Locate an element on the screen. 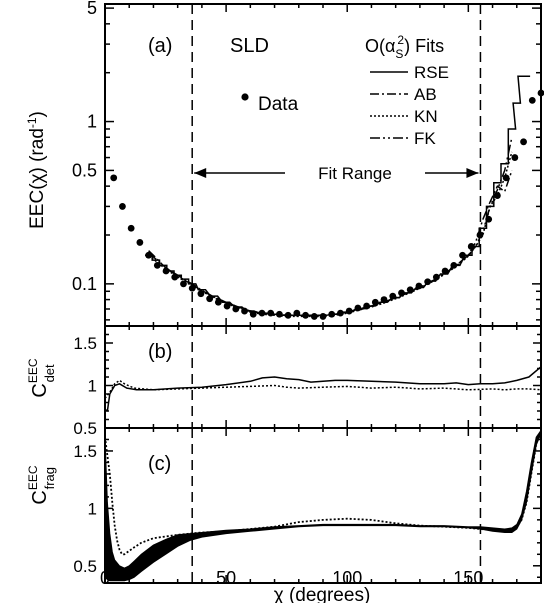 This screenshot has height=603, width=544. x-tick-label: 0 is located at coordinates (105, 578).